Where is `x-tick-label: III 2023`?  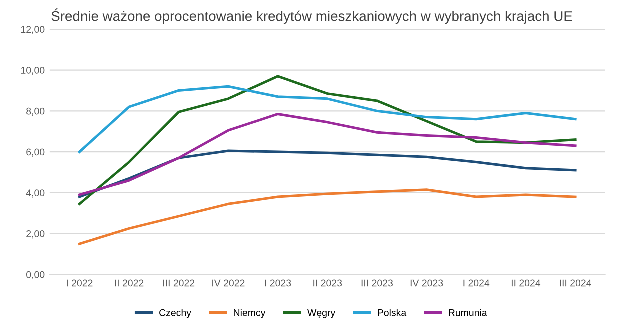
x-tick-label: III 2023 is located at coordinates (377, 283).